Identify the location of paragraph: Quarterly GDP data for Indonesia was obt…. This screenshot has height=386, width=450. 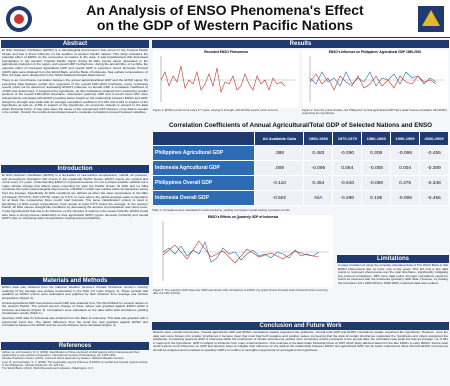
(75, 322).